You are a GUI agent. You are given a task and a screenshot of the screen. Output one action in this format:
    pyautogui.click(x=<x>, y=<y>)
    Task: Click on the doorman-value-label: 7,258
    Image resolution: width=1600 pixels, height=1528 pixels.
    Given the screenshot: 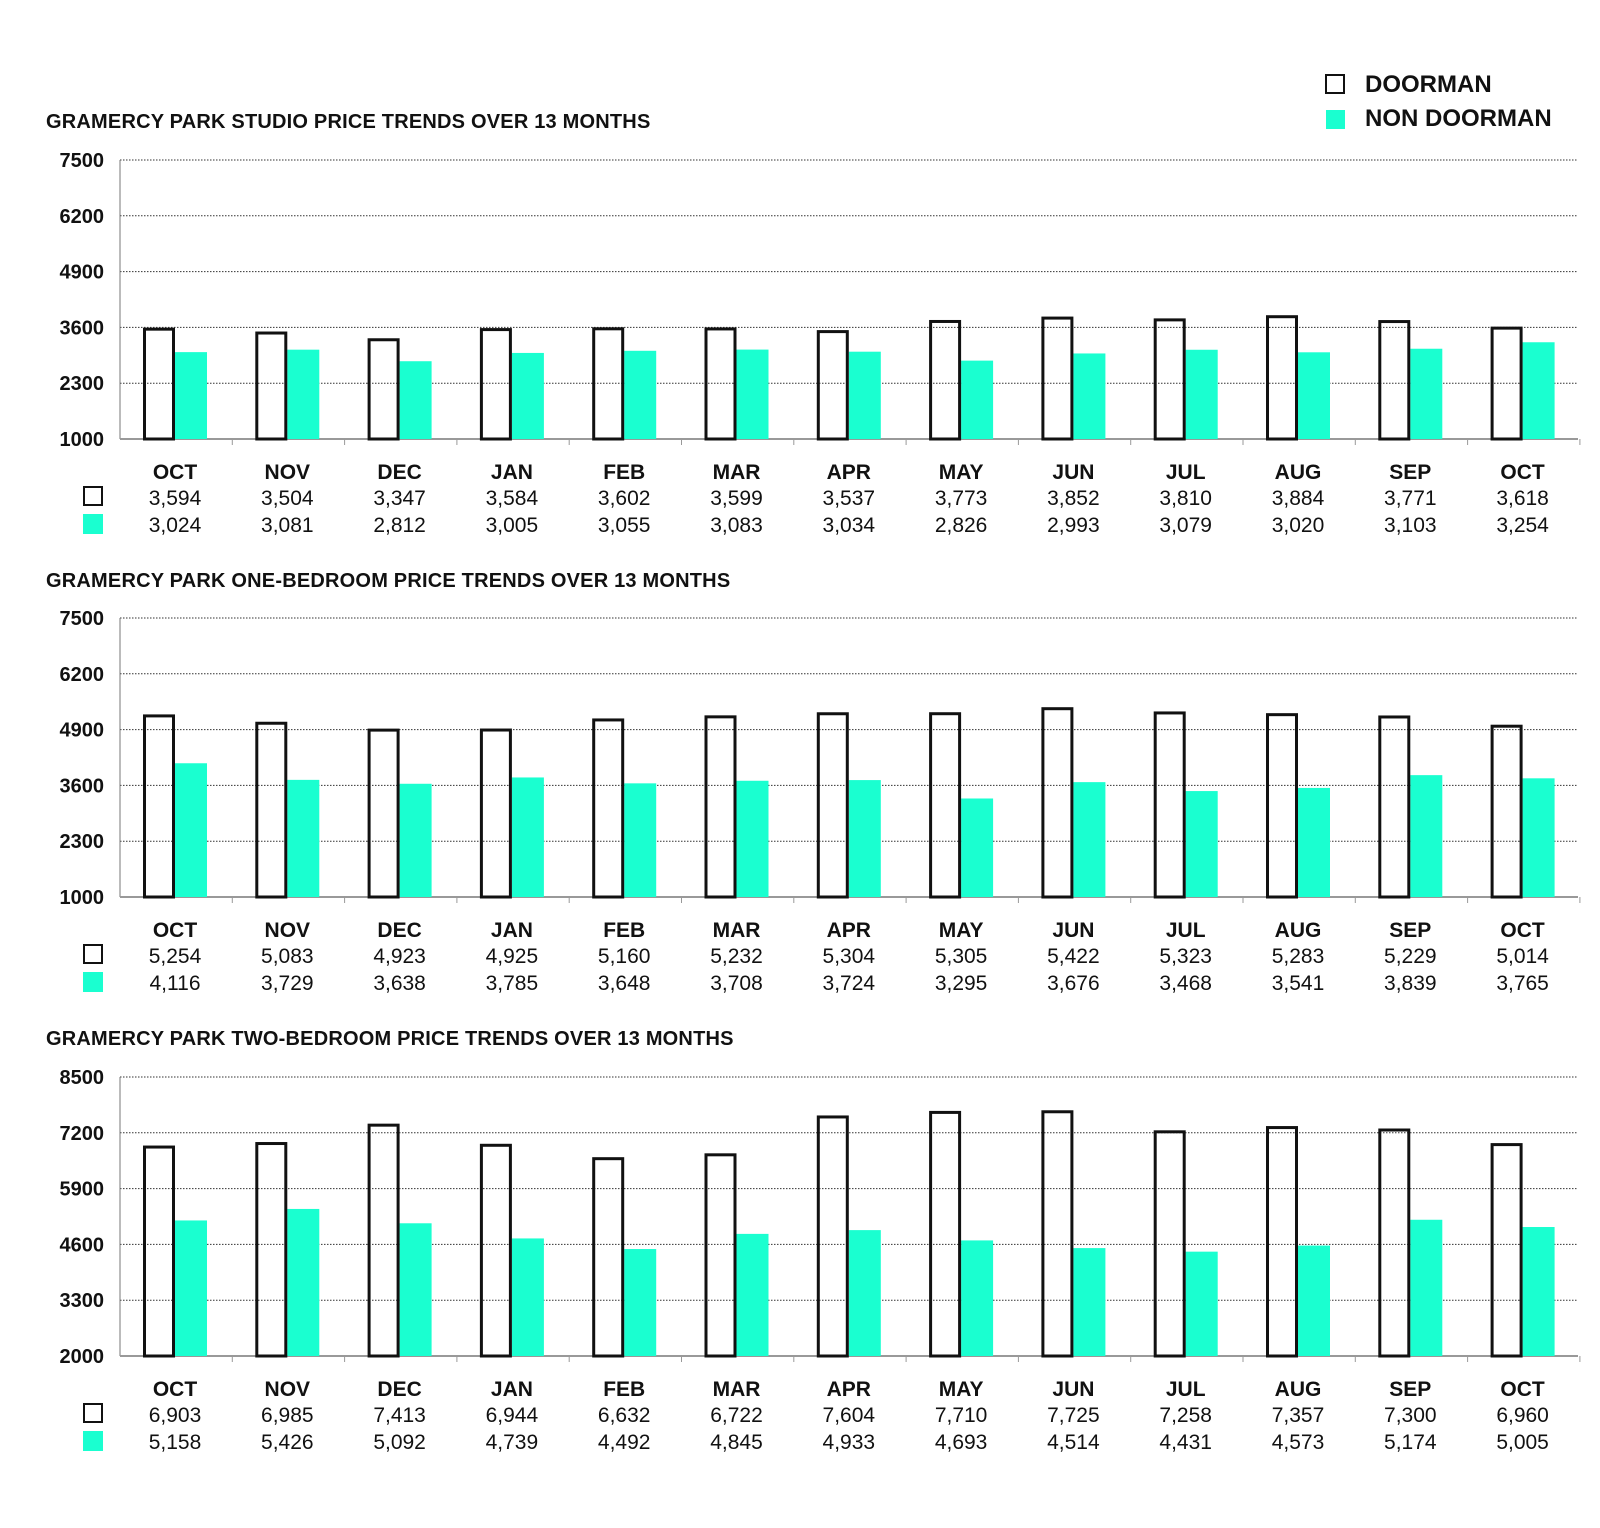 What is the action you would take?
    pyautogui.click(x=1185, y=1415)
    